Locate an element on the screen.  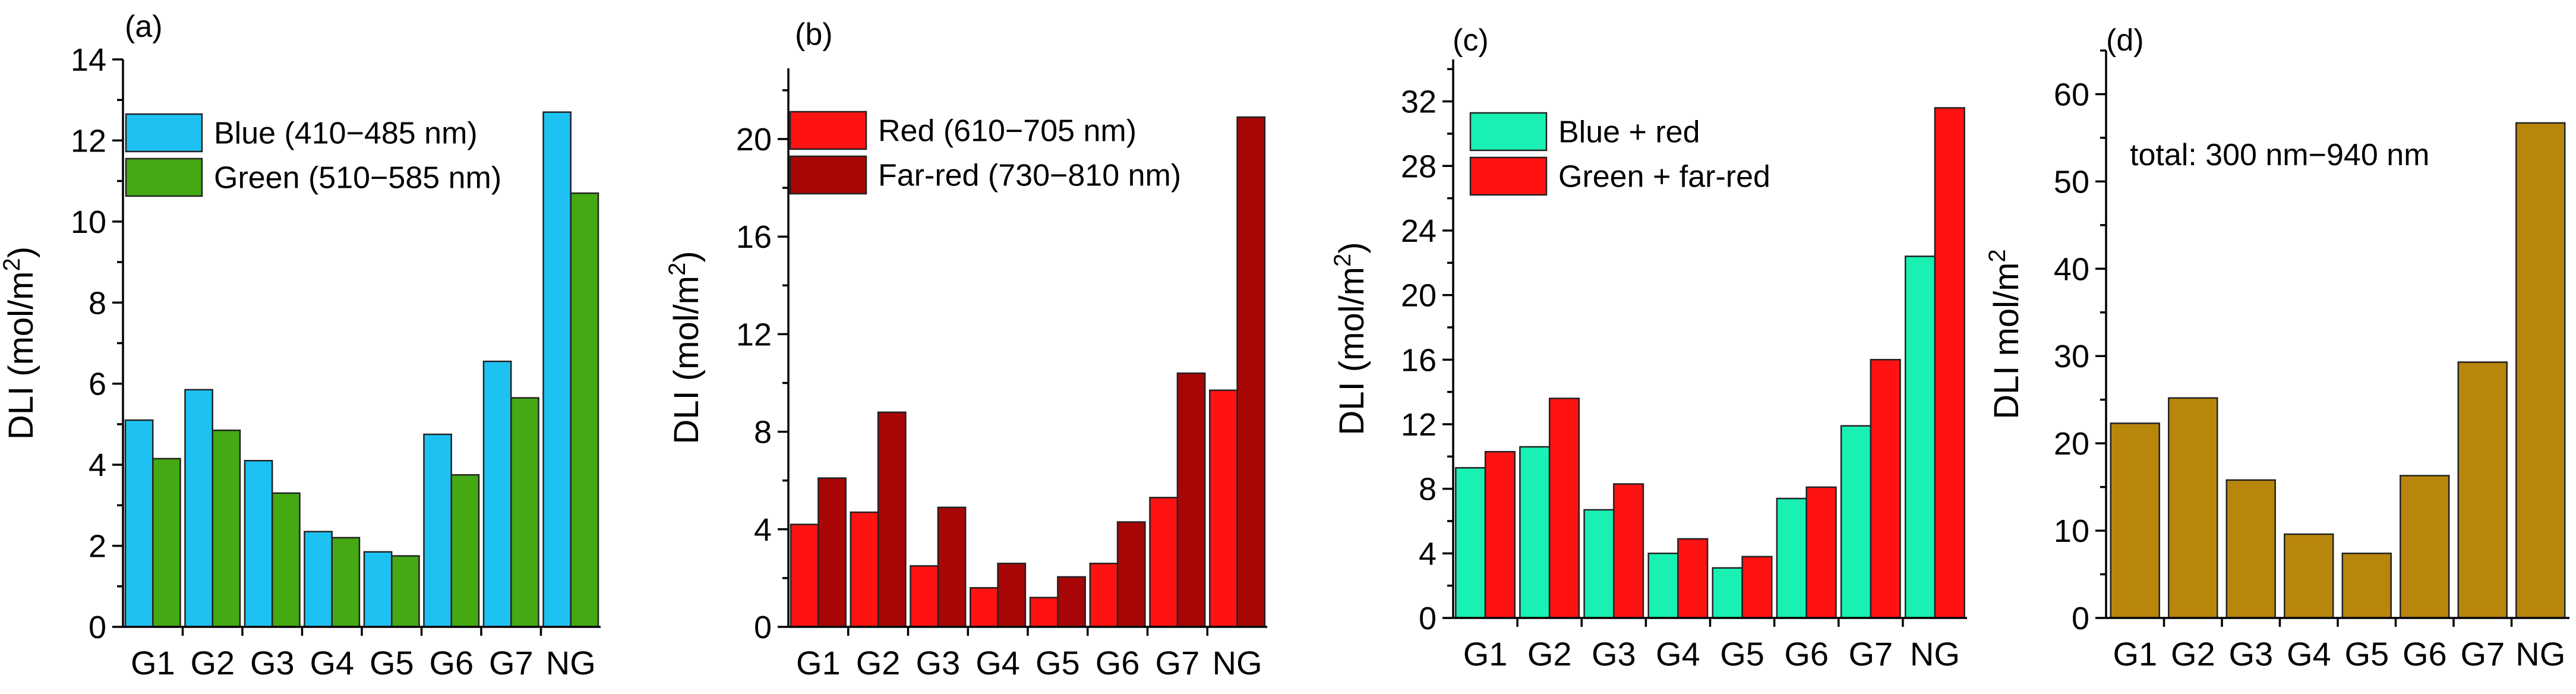
panel-label: (a) is located at coordinates (144, 27).